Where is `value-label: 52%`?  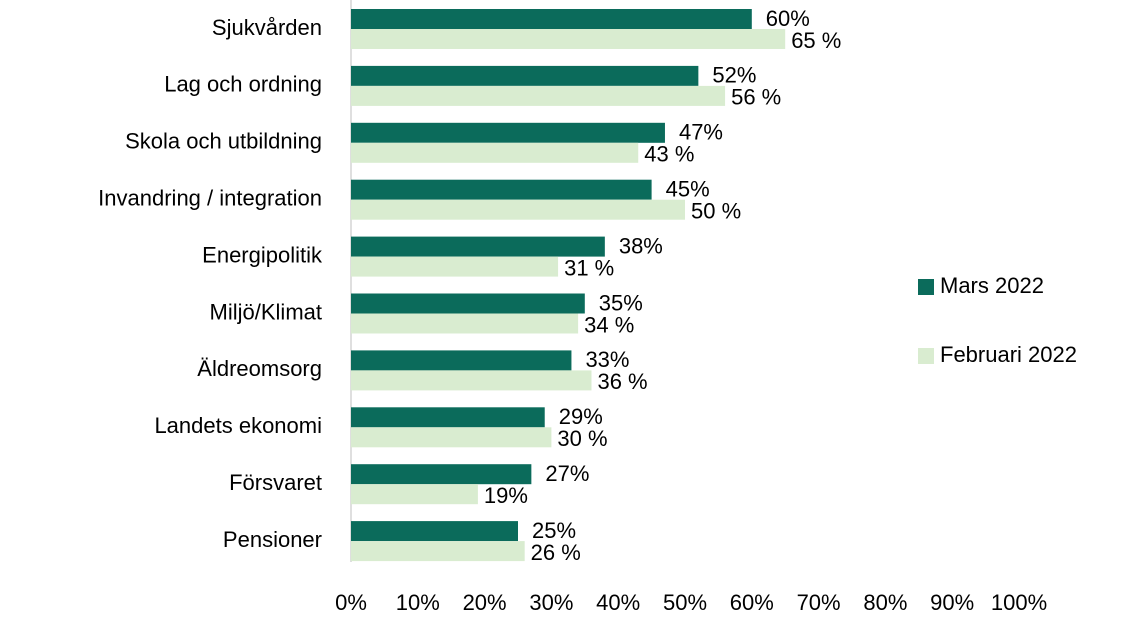
value-label: 52% is located at coordinates (734, 75).